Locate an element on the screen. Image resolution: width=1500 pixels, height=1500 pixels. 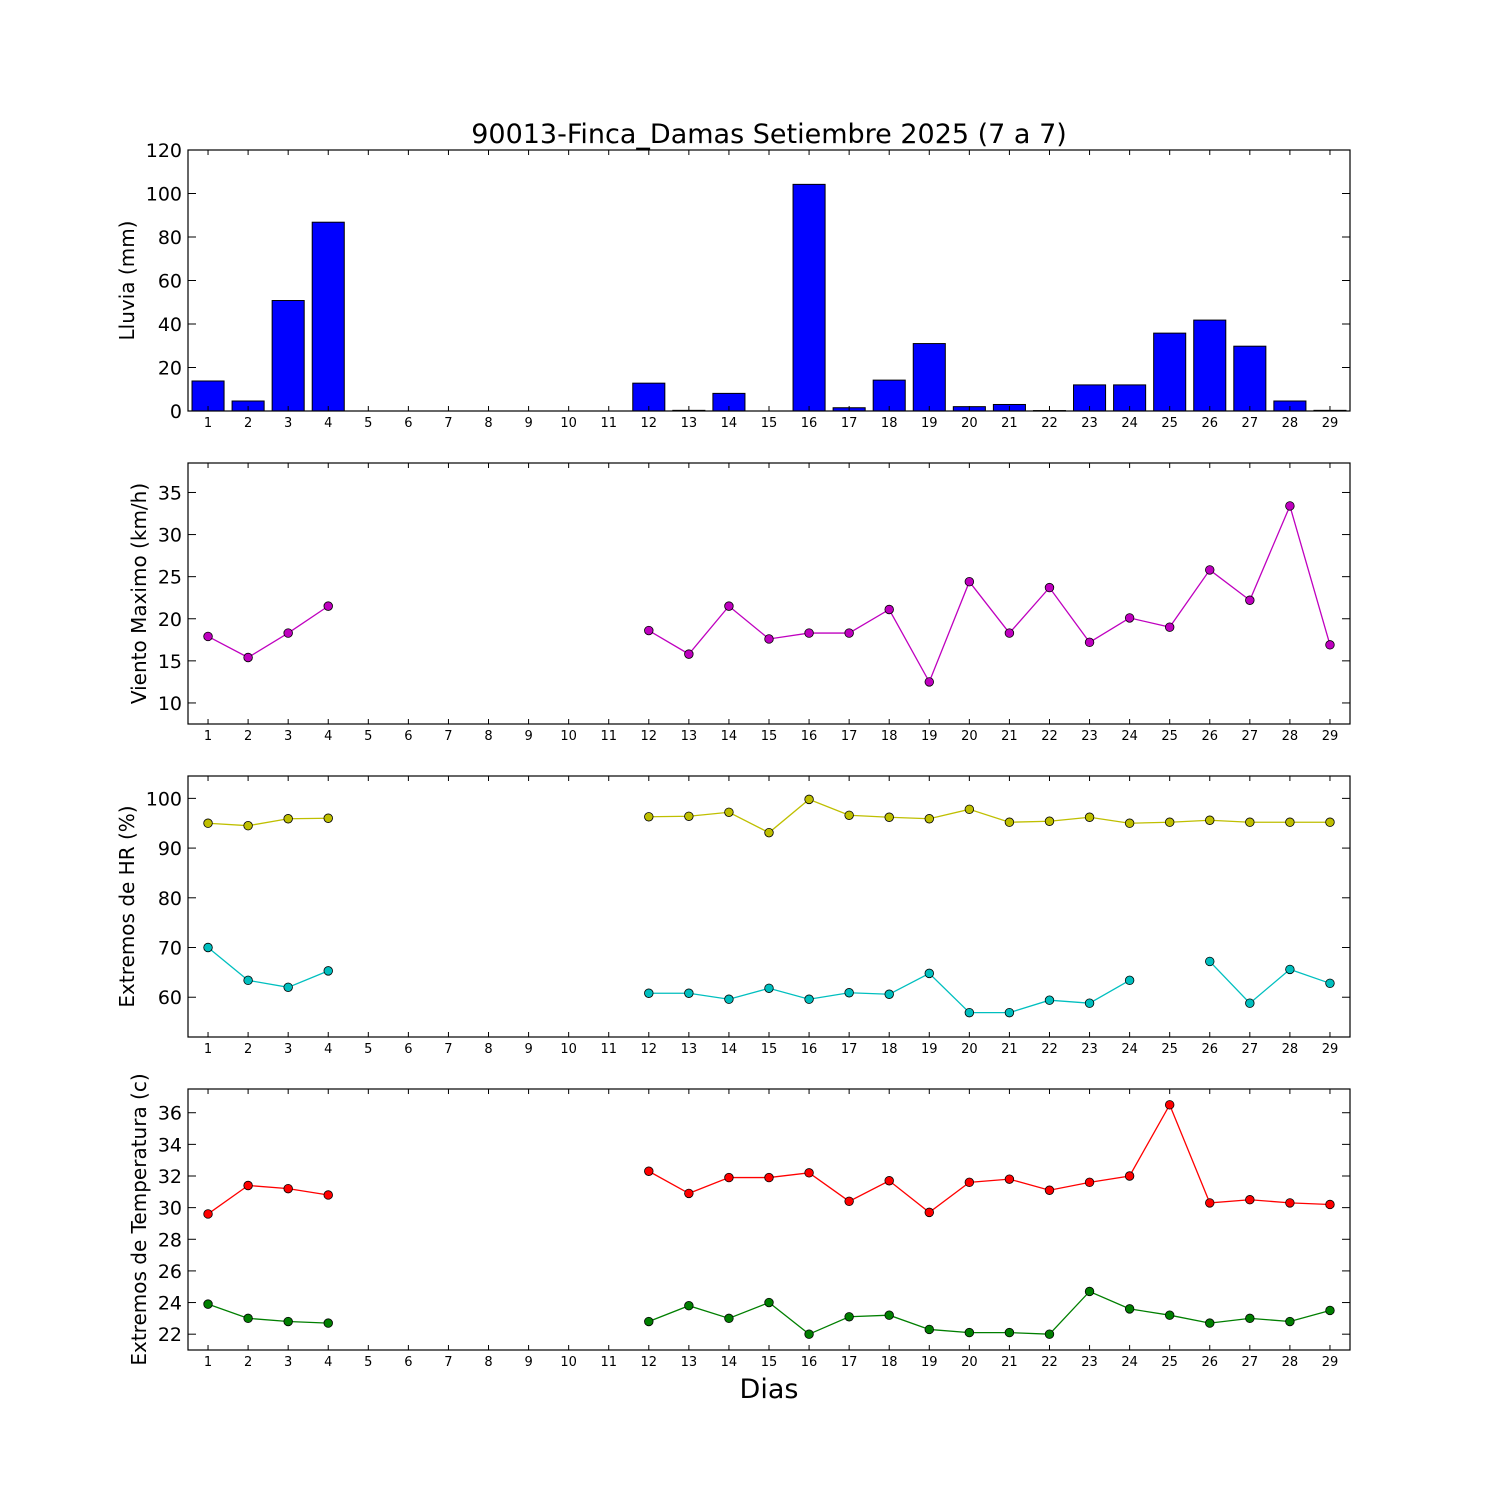
y-axis-label: Lluvia (mm) is located at coordinates (127, 281).